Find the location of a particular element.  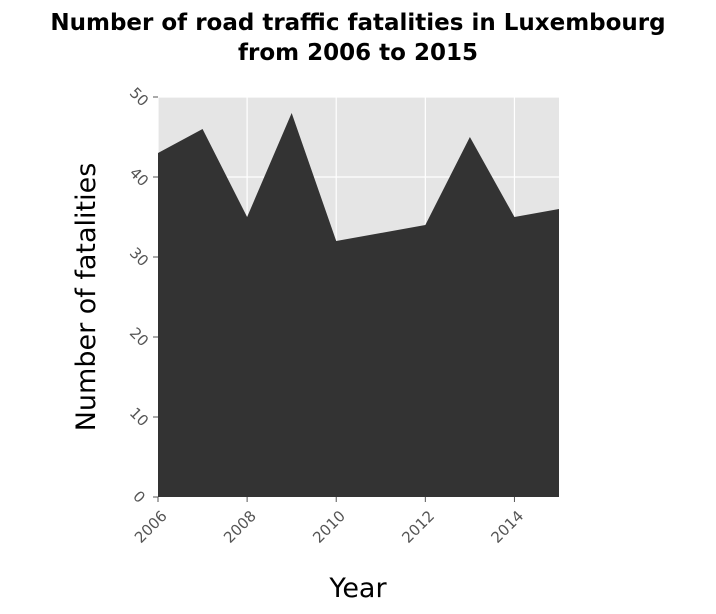

x-axis-tick-labels: 2006 2008 2010 2012 2014 is located at coordinates (329, 527).